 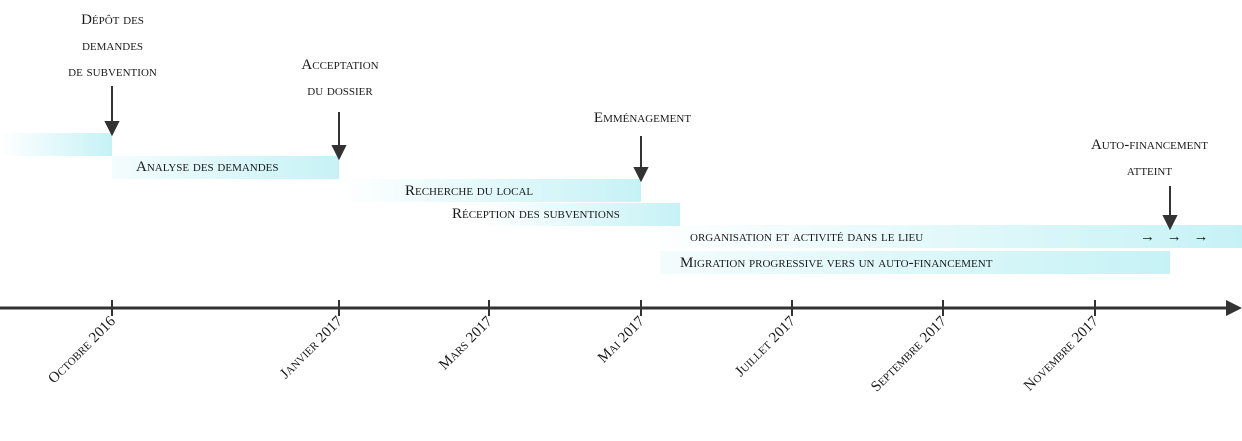 I want to click on milestone-line: Emménagement, so click(x=642, y=118).